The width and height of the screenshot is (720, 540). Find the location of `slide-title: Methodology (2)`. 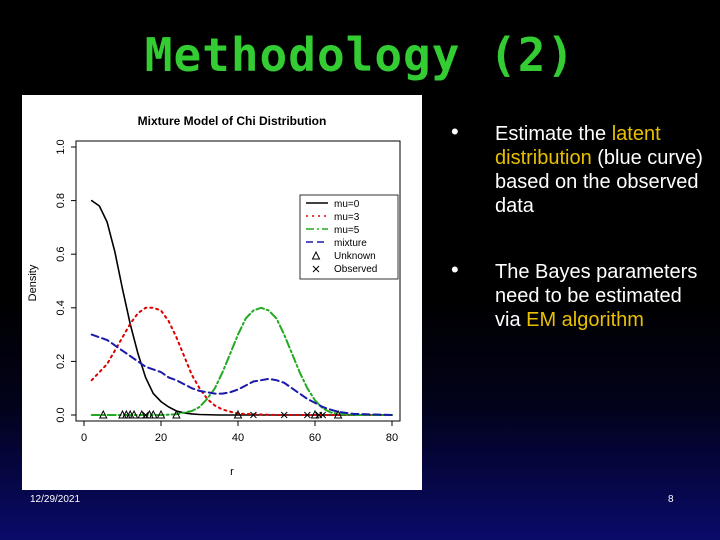

slide-title: Methodology (2) is located at coordinates (360, 55).